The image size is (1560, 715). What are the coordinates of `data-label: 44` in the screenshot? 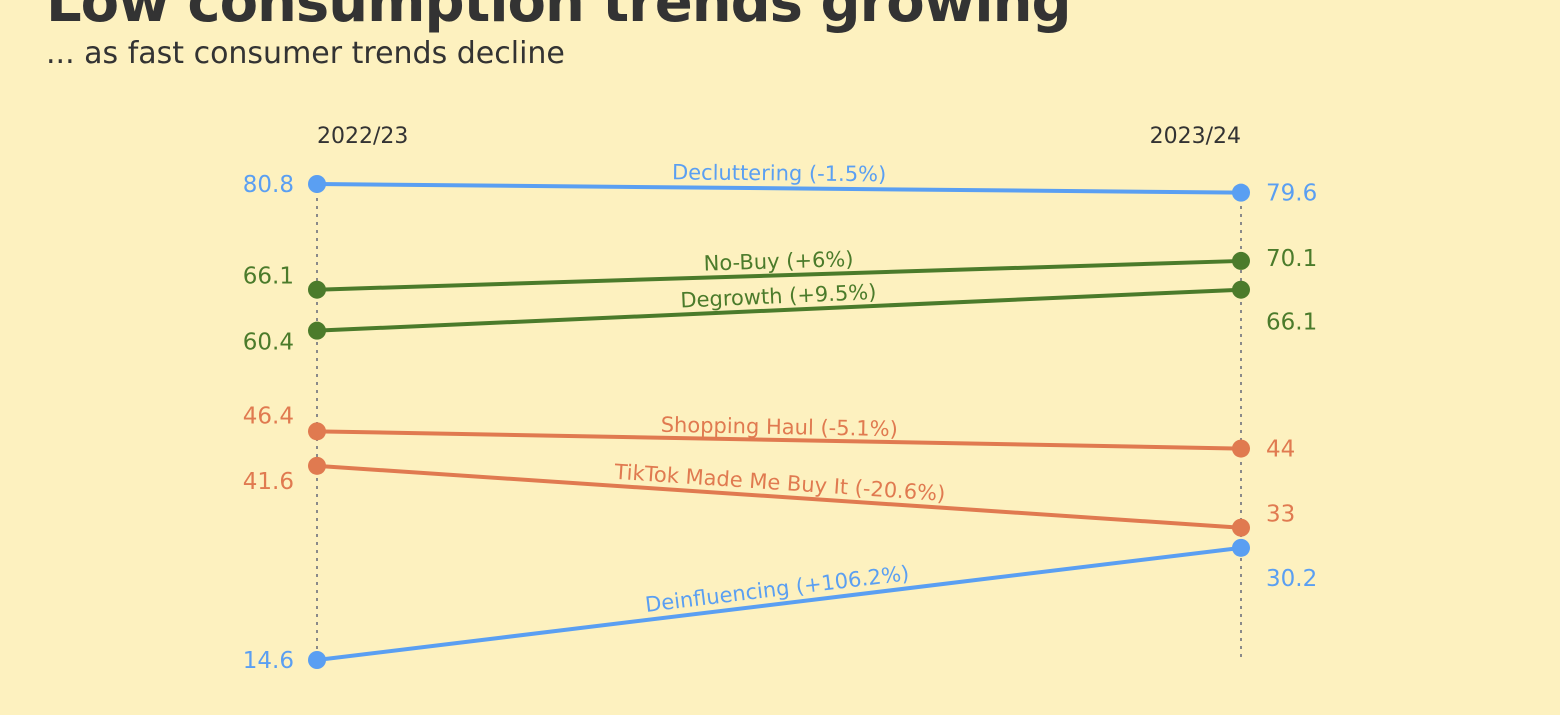 It's located at (1280, 450).